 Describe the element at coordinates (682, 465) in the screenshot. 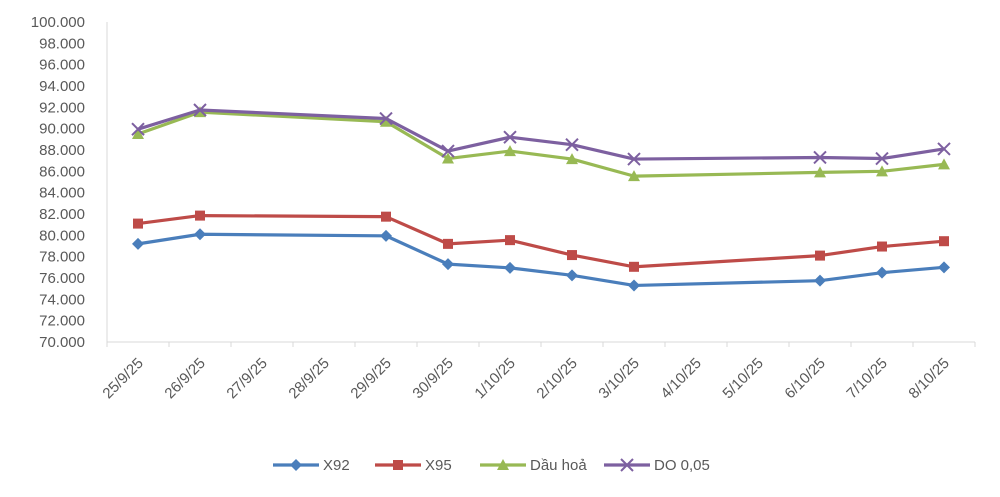

I see `legend-label: DO 0,05` at that location.